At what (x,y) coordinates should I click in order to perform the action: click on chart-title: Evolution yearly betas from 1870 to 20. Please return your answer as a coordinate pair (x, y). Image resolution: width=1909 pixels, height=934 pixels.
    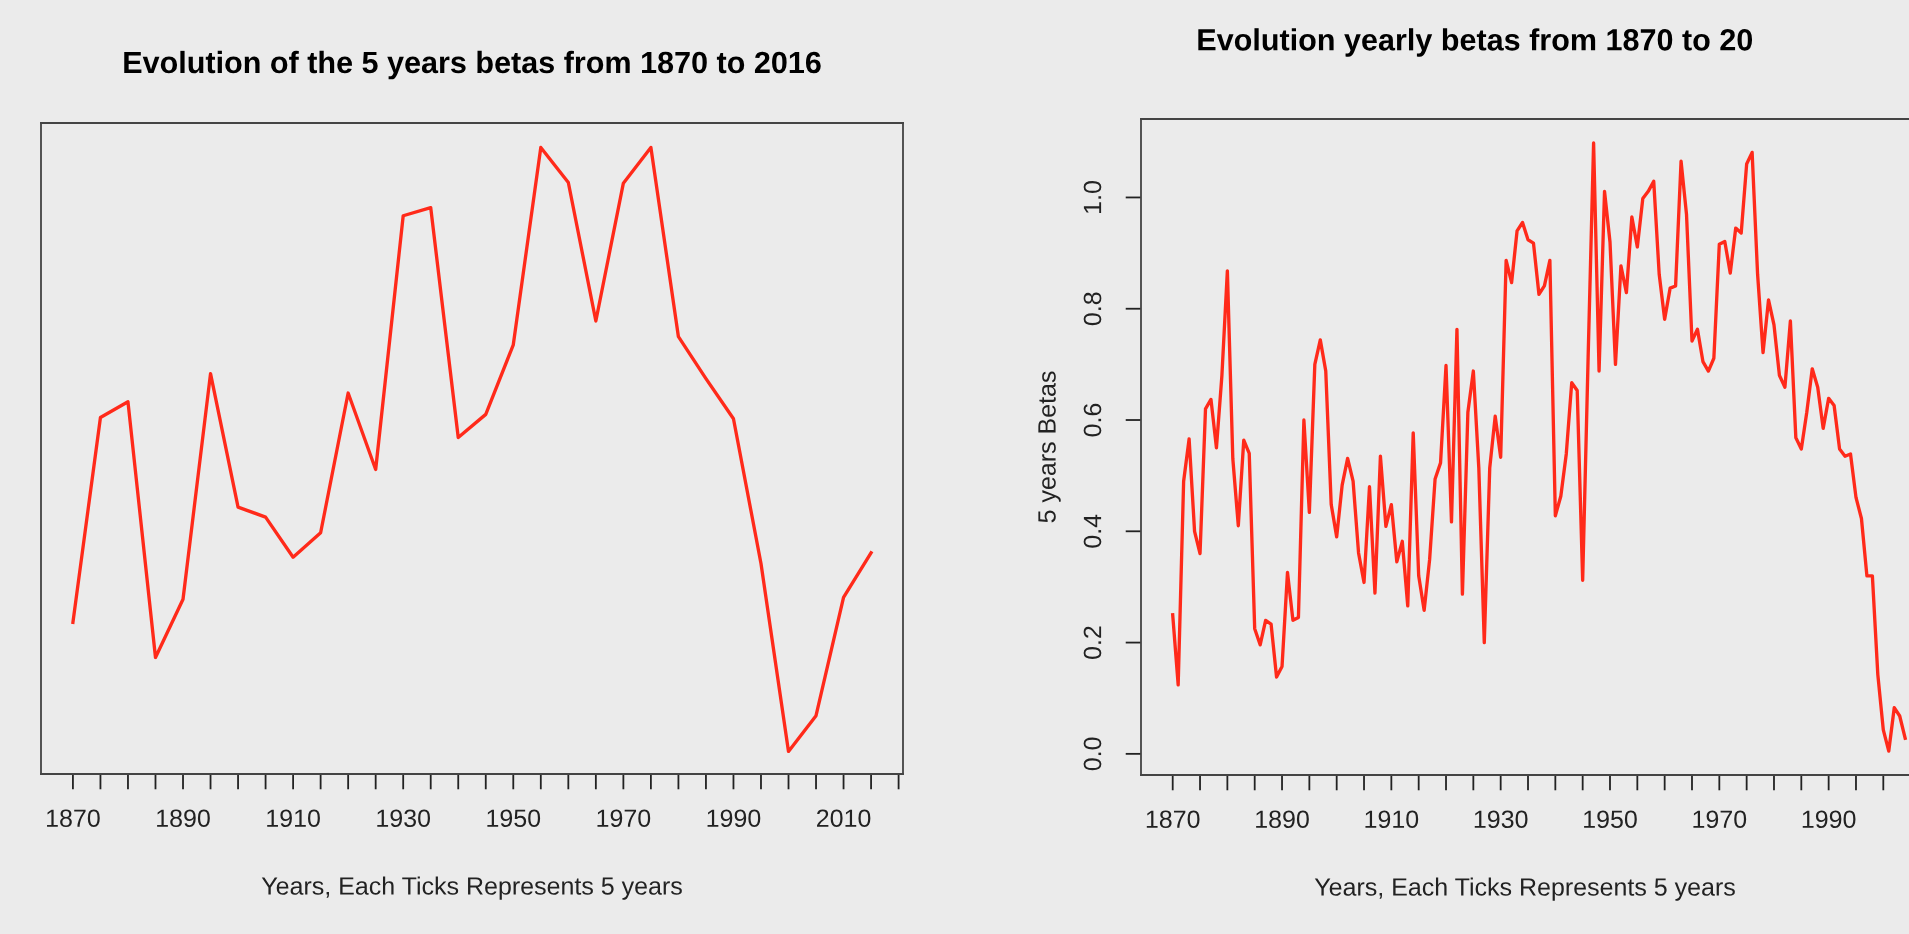
    Looking at the image, I should click on (1475, 42).